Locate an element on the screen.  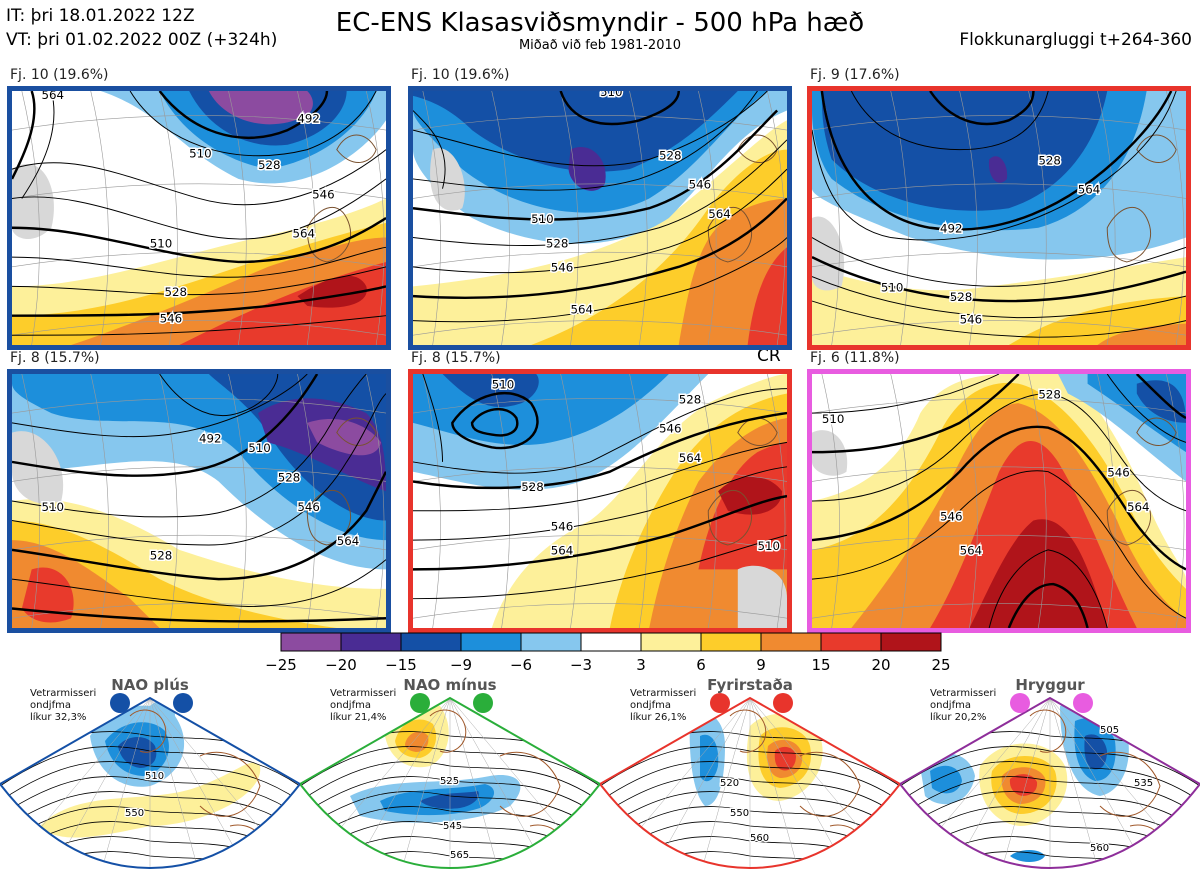
cluster-map-6: 510 528 546 564 546 564 is located at coordinates (999, 501).